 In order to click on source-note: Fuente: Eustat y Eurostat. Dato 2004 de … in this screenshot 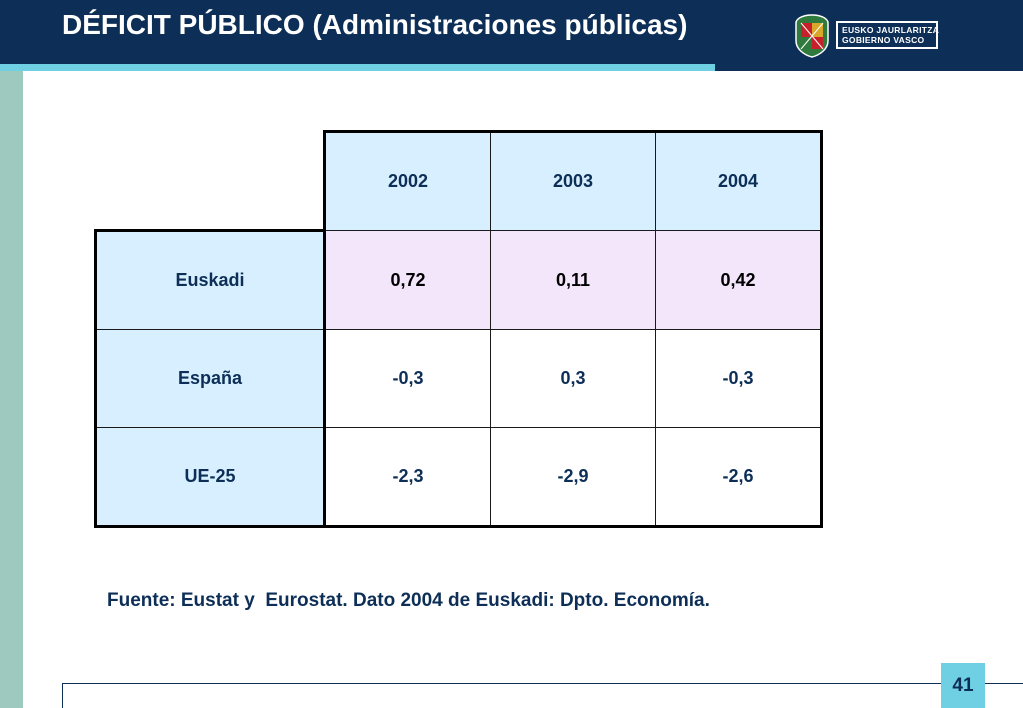, I will do `click(408, 600)`.